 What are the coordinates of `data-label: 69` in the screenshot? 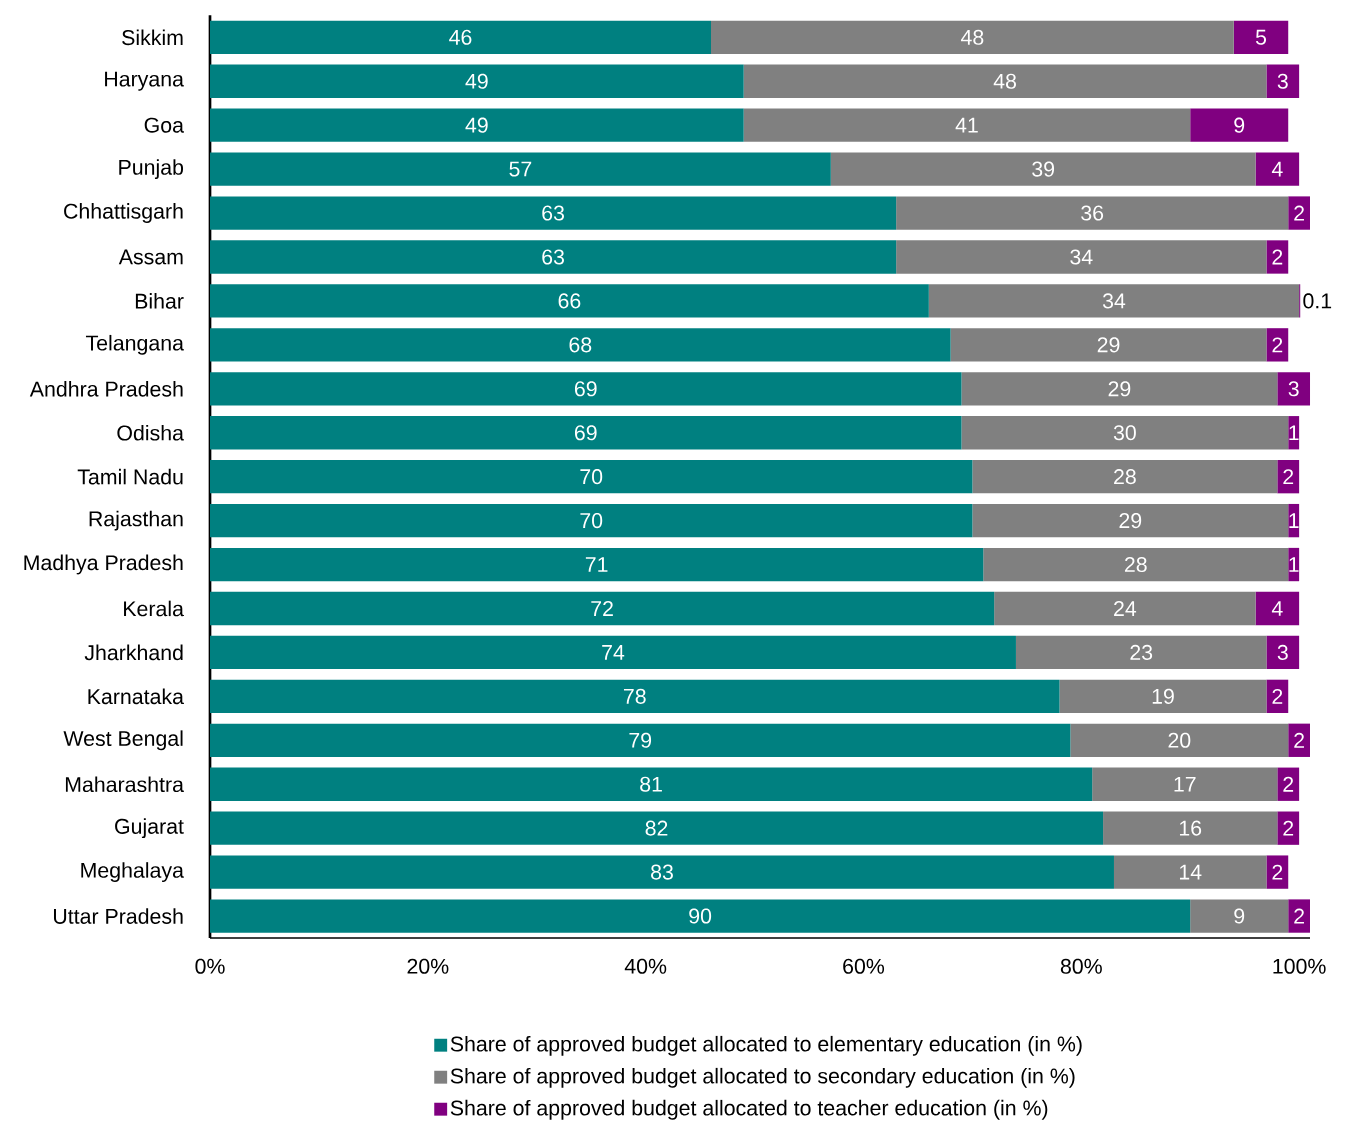 It's located at (585, 433).